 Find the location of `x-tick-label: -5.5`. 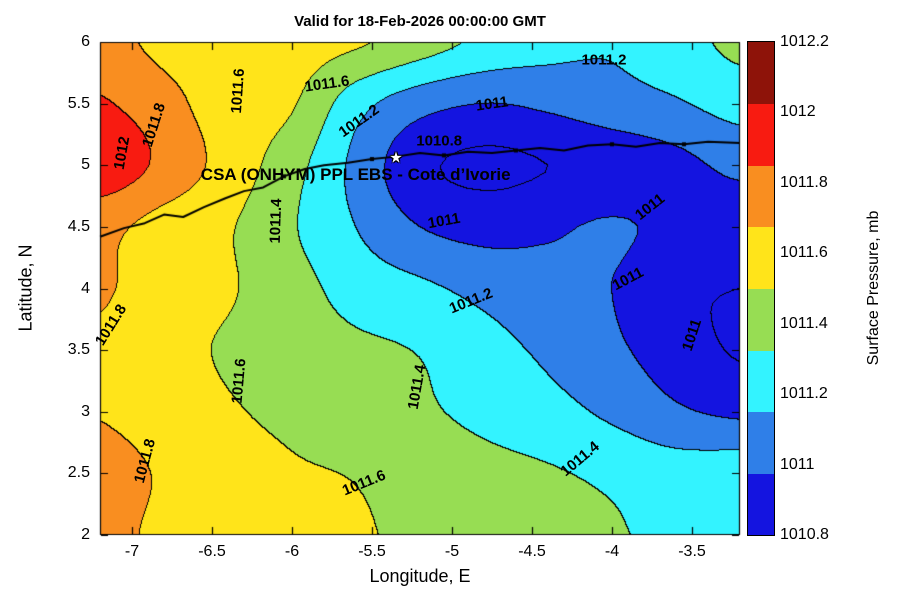

x-tick-label: -5.5 is located at coordinates (372, 551).